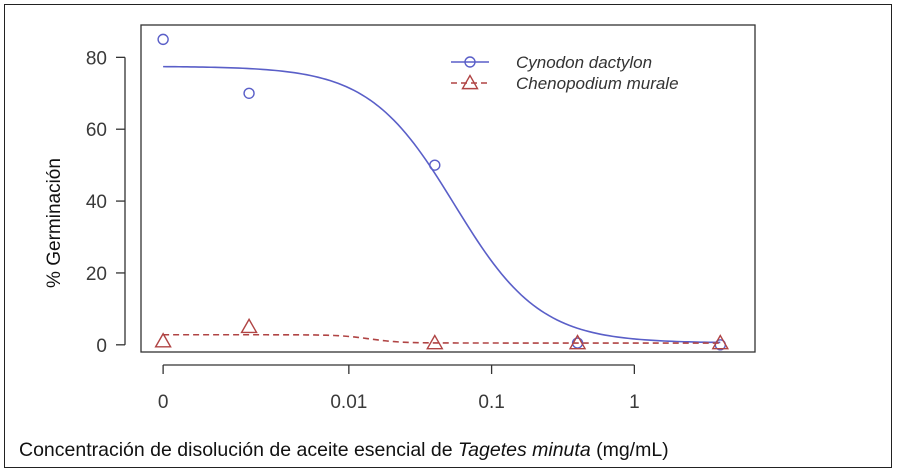 The height and width of the screenshot is (473, 898). I want to click on y-tick-label: 20, so click(96, 274).